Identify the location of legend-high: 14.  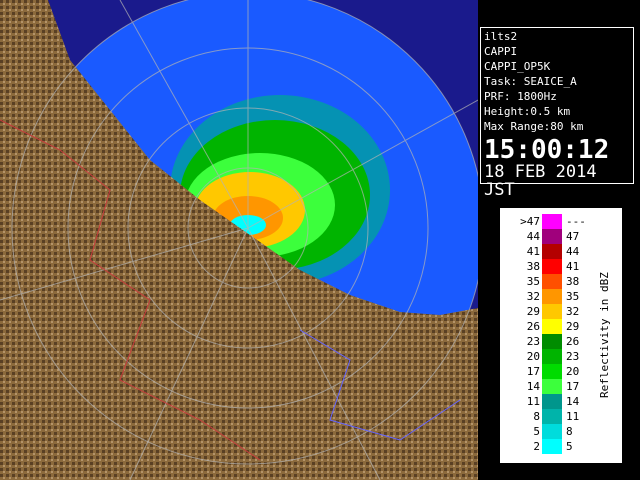
(573, 401).